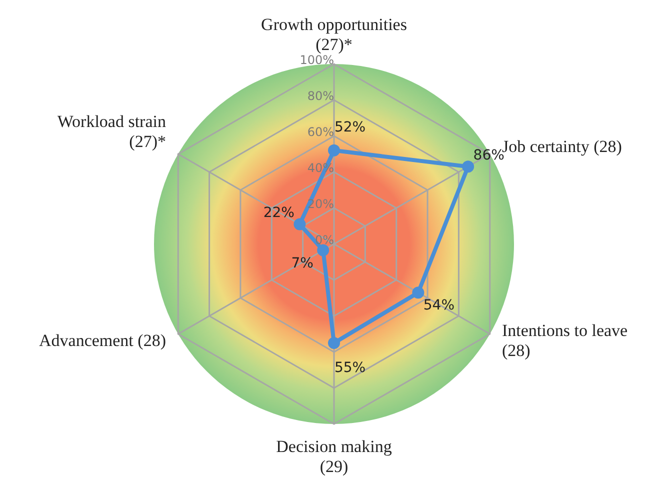 The width and height of the screenshot is (665, 491). What do you see at coordinates (111, 131) in the screenshot?
I see `spoke-label: Workload strain (27)*` at bounding box center [111, 131].